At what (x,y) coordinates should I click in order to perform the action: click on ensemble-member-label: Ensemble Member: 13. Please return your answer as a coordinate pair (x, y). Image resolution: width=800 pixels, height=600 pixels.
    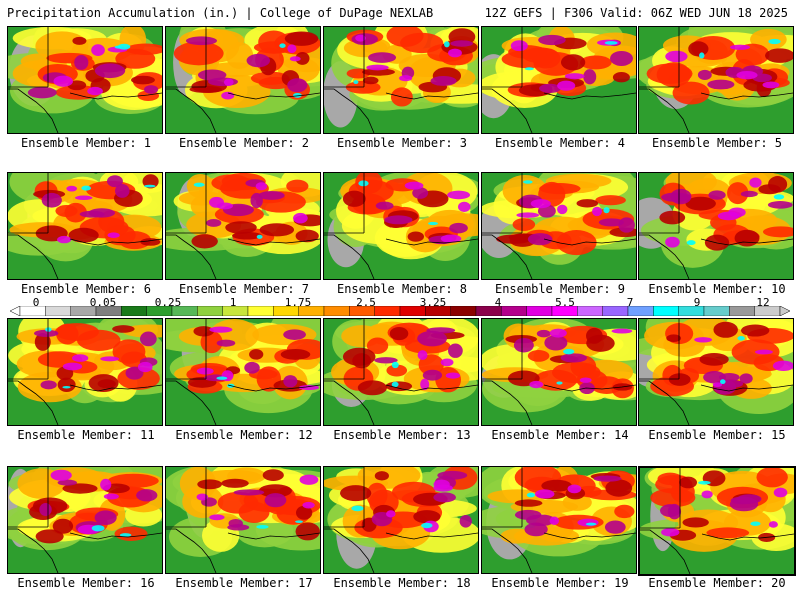
    Looking at the image, I should click on (402, 435).